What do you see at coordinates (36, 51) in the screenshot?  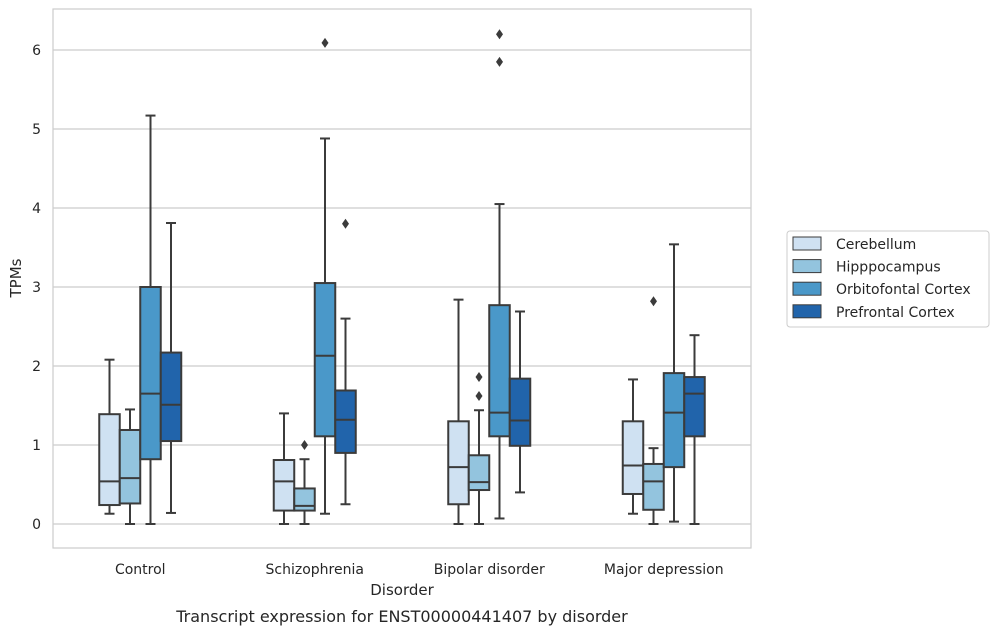 I see `y-tick-label: 6` at bounding box center [36, 51].